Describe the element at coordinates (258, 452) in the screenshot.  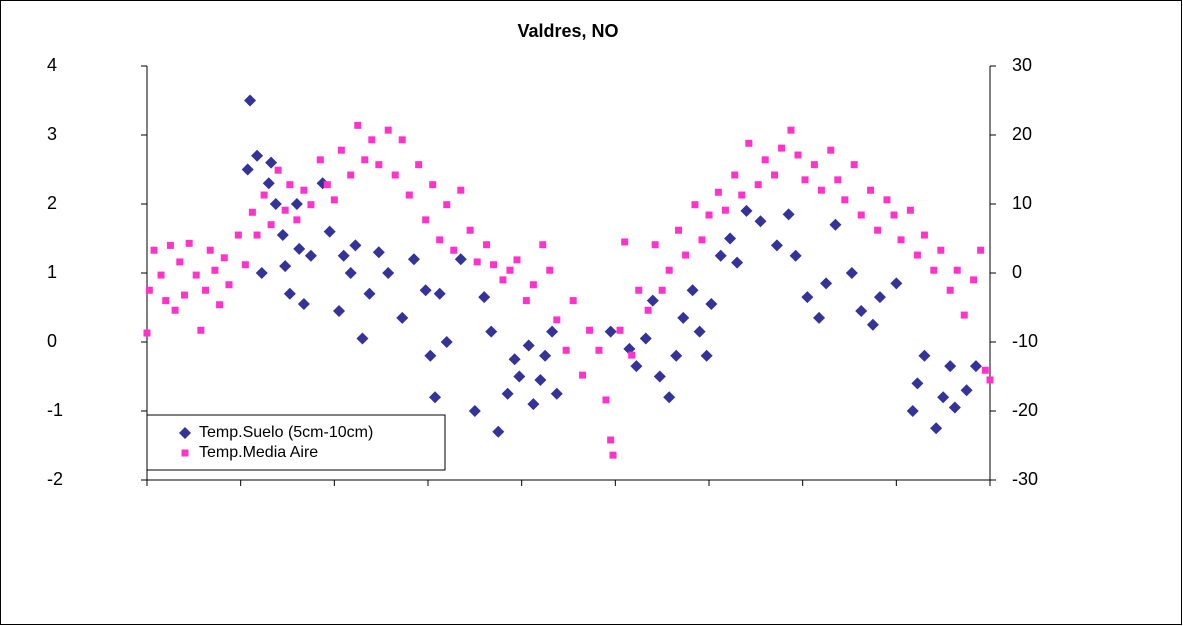
I see `legend-label: Temp.Media Aire` at that location.